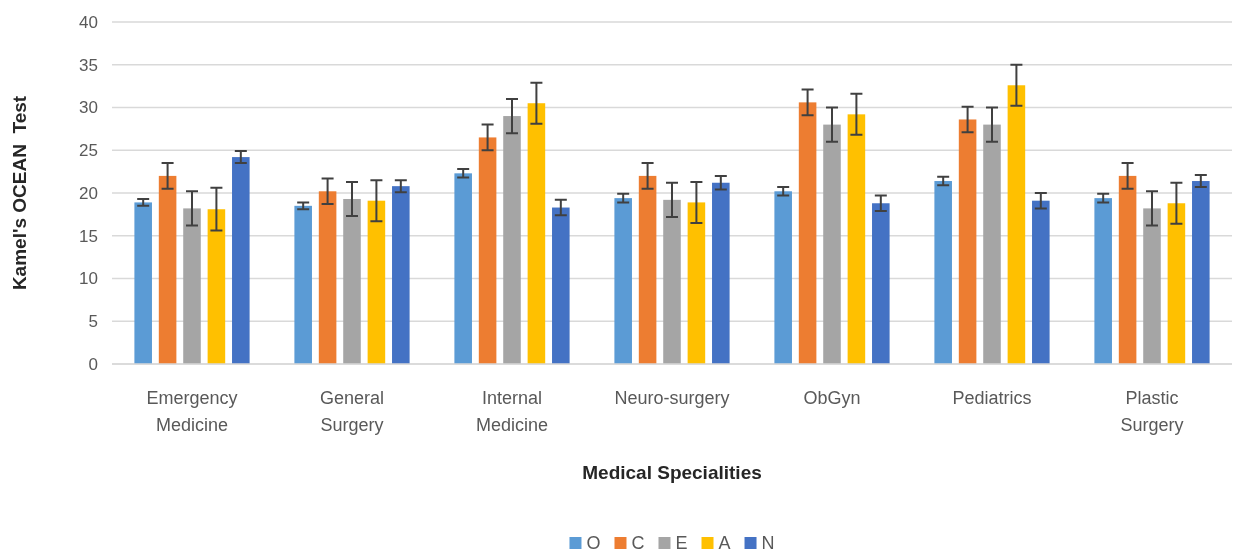 The width and height of the screenshot is (1247, 556). I want to click on x-tick-label: Emergency Medicine, so click(192, 411).